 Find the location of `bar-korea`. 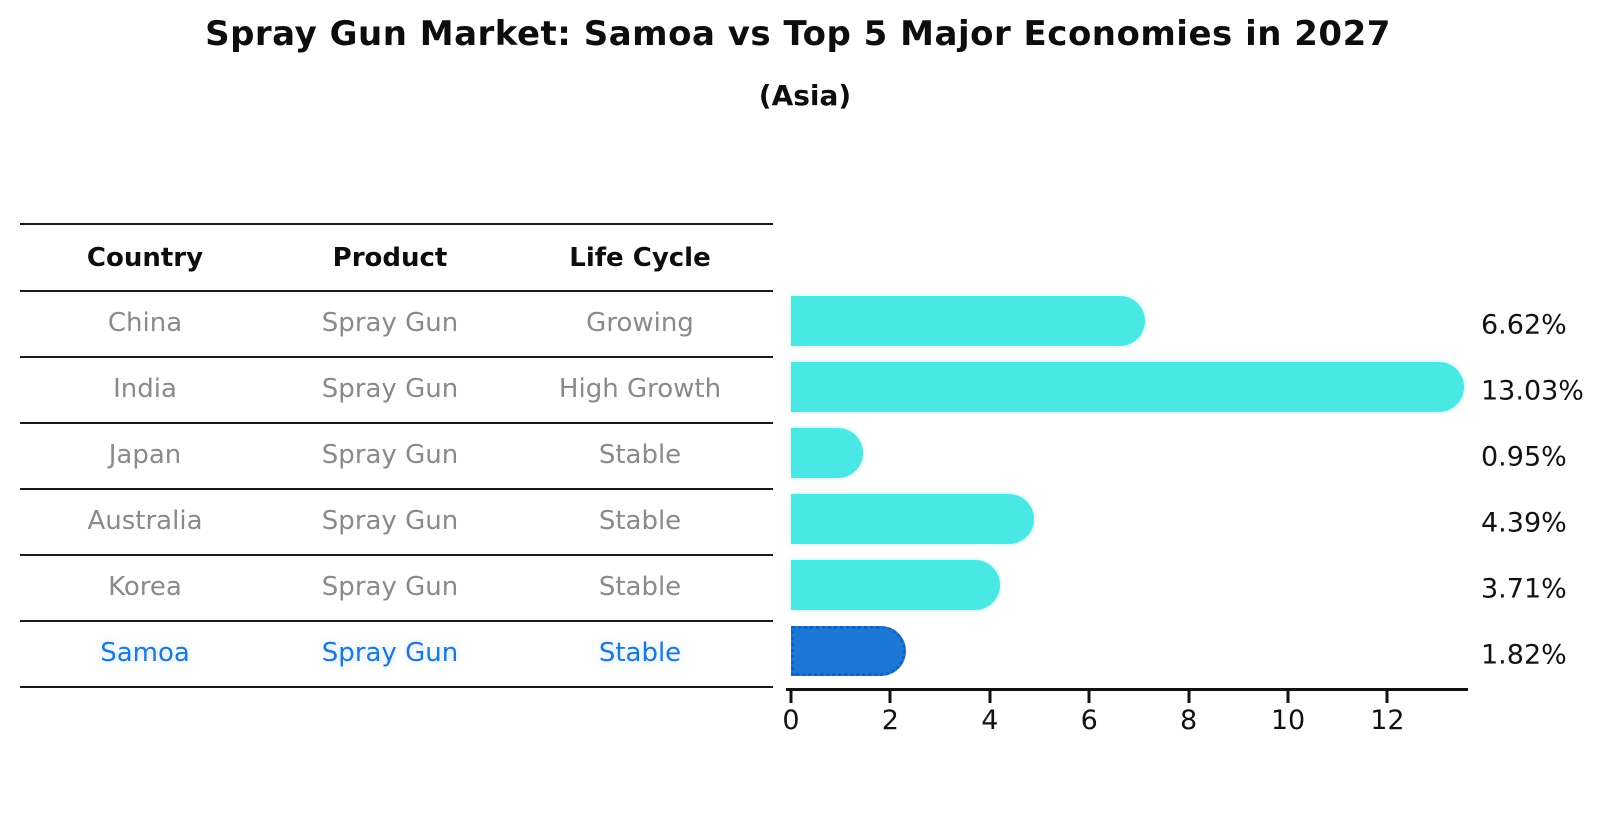

bar-korea is located at coordinates (896, 585).